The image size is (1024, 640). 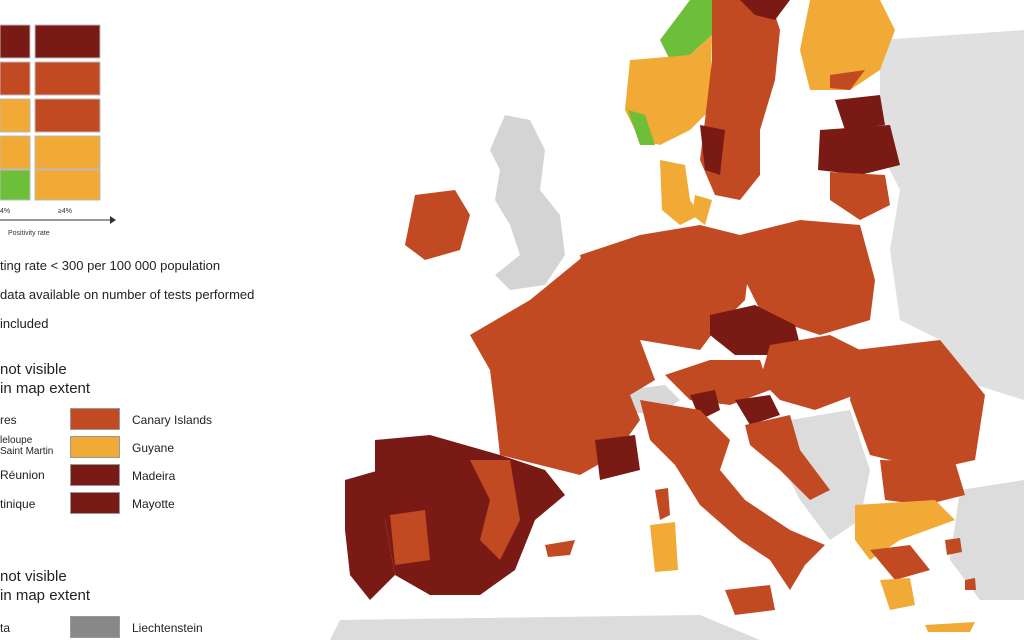 What do you see at coordinates (732, 495) in the screenshot?
I see `italy` at bounding box center [732, 495].